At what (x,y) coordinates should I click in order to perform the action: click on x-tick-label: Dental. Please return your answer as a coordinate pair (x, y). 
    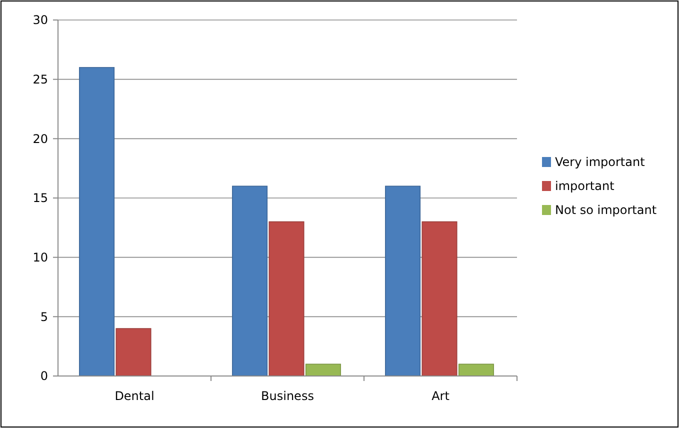
    Looking at the image, I should click on (134, 396).